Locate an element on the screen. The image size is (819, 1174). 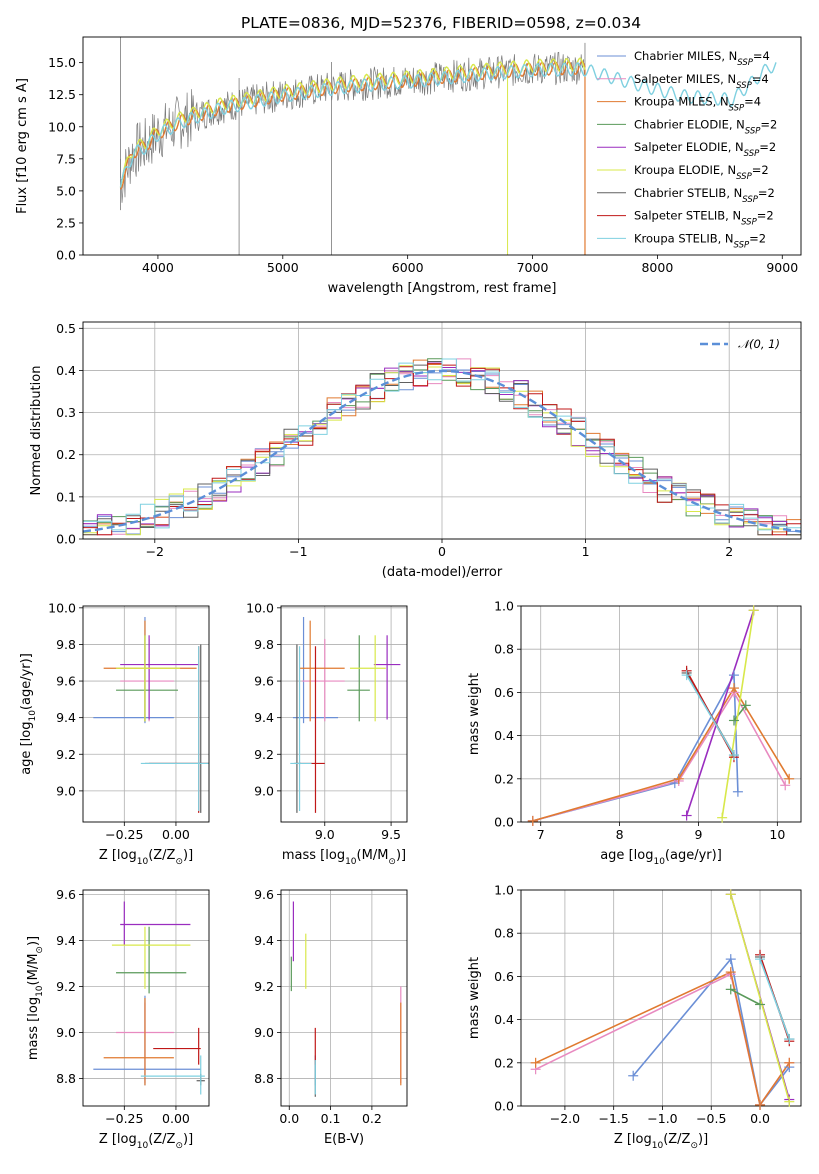
legend-entry-name: Salpeter ELODIE, N is located at coordinates (689, 147).